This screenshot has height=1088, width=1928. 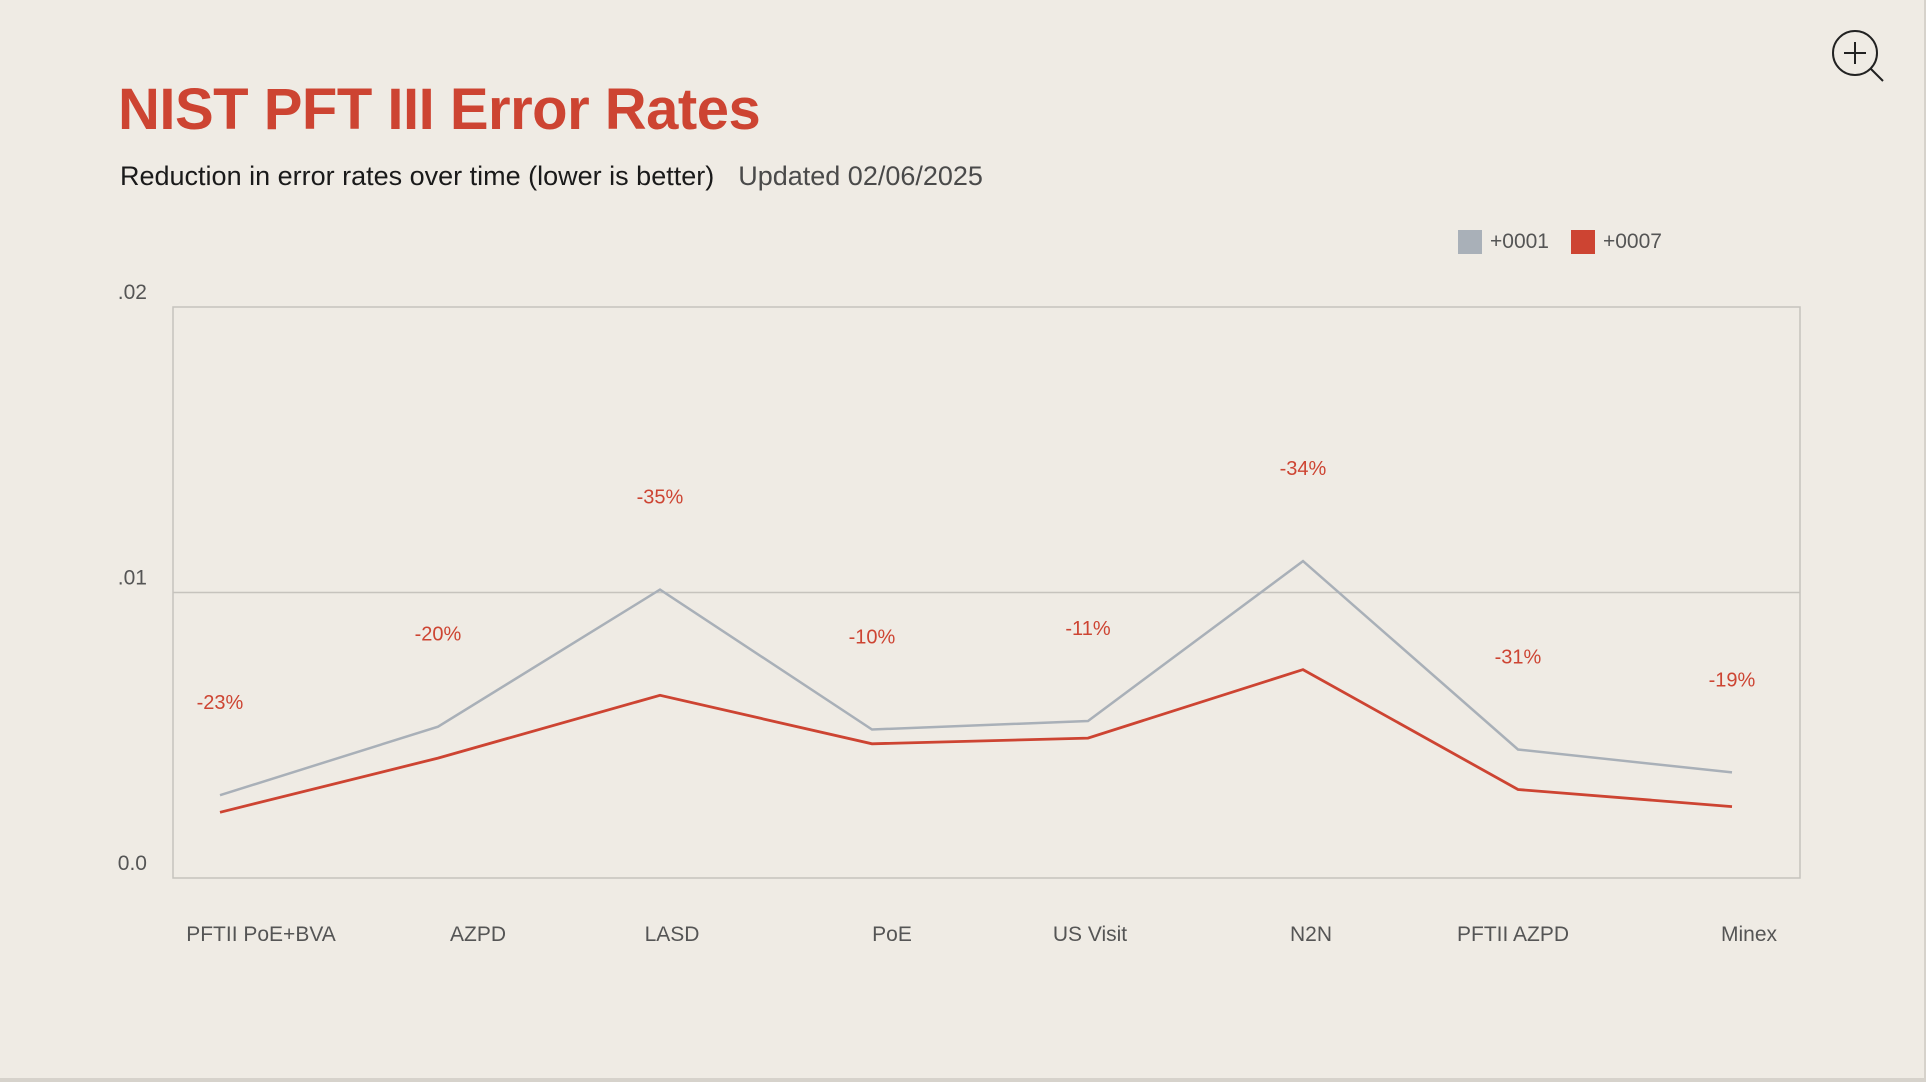 I want to click on data-label: -23%, so click(x=220, y=703).